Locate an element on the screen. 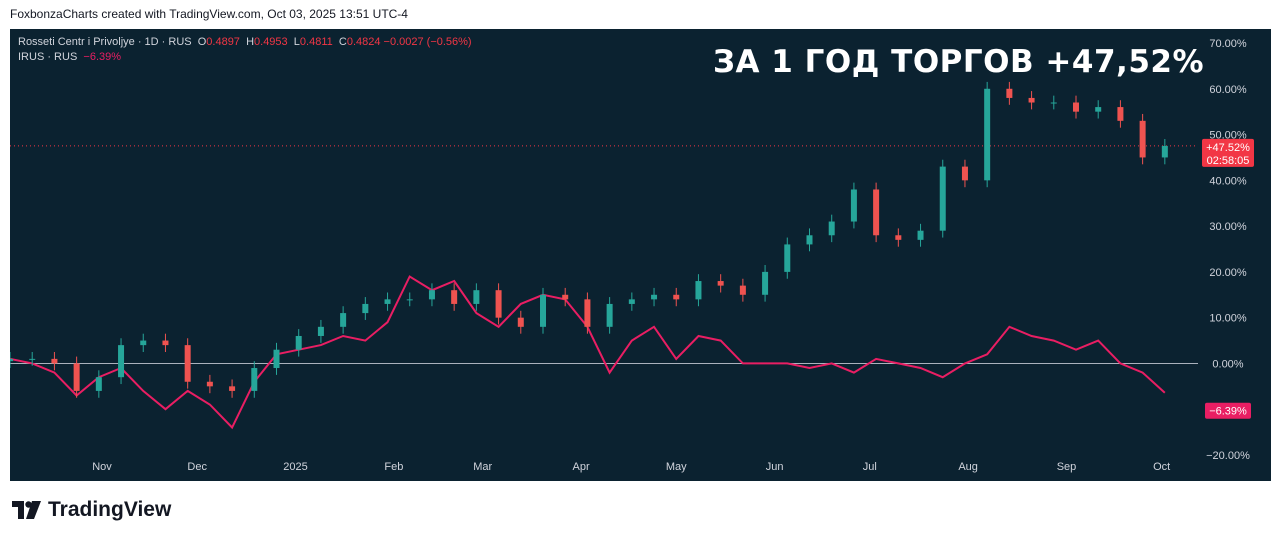 Image resolution: width=1281 pixels, height=541 pixels. footer-branding: TradingView is located at coordinates (91, 510).